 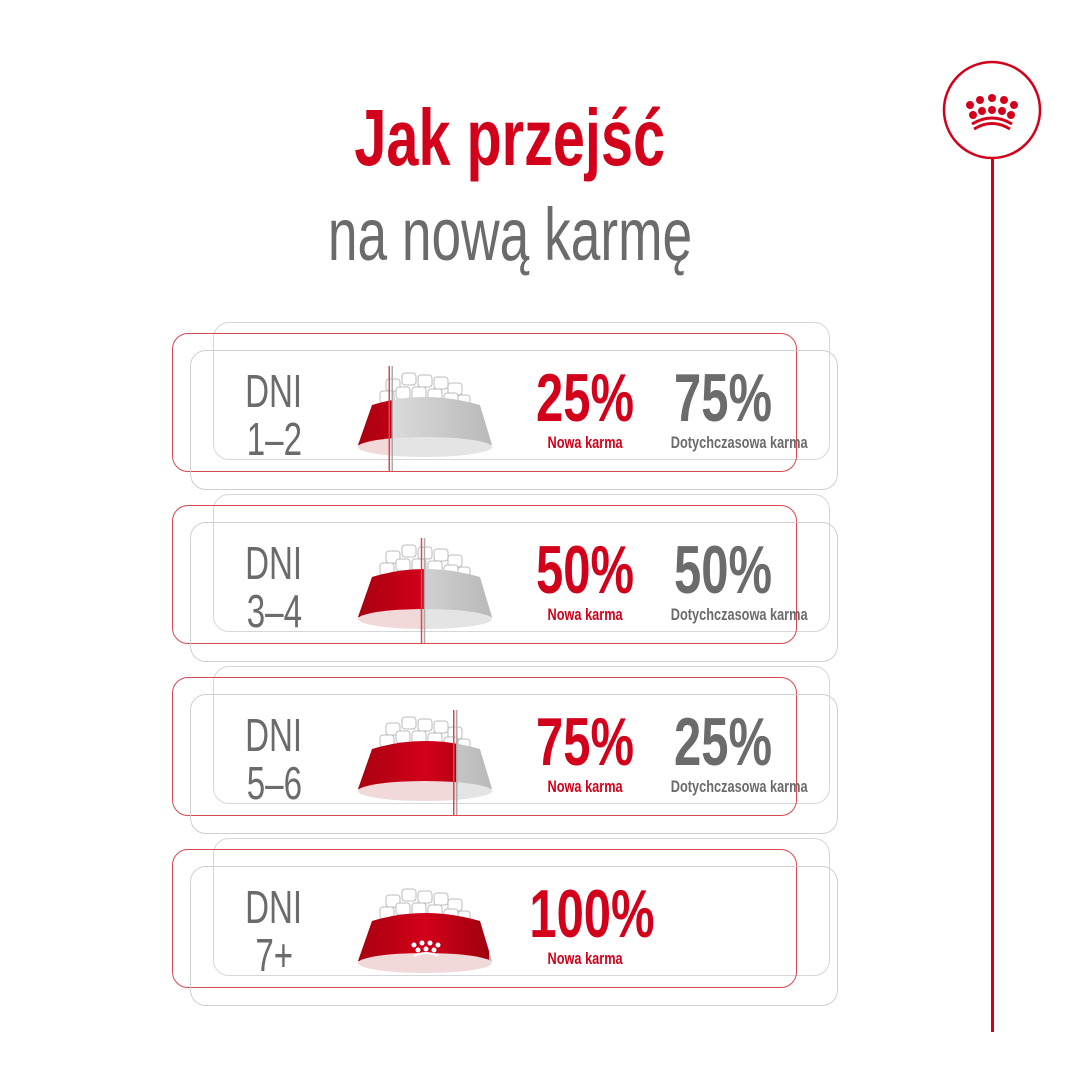 I want to click on timeline-line, so click(x=992, y=595).